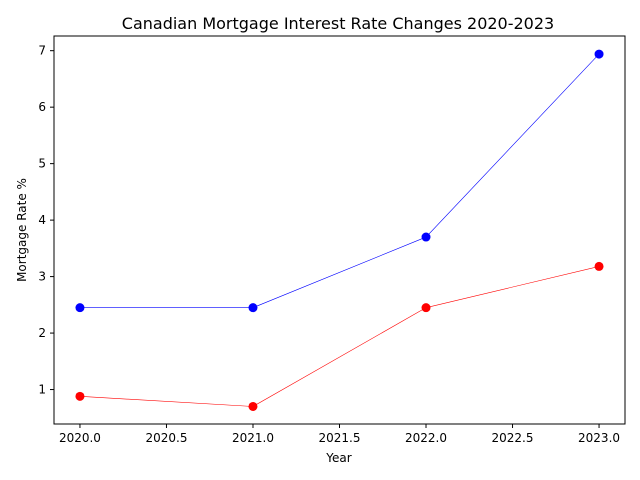 The width and height of the screenshot is (640, 480). What do you see at coordinates (42, 51) in the screenshot?
I see `y-tick-label: 7` at bounding box center [42, 51].